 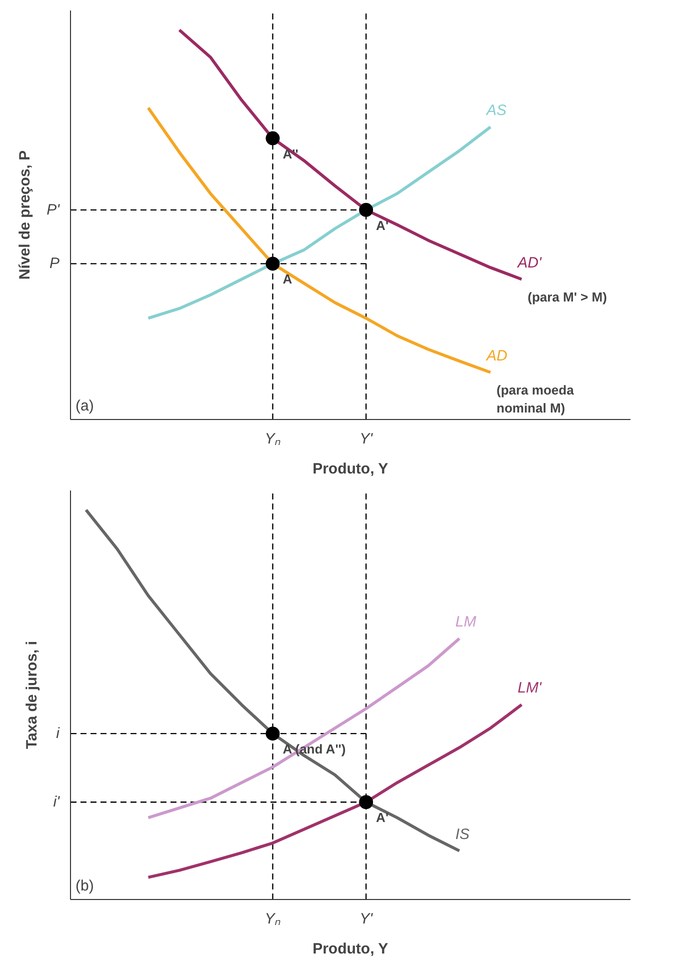 What do you see at coordinates (54, 263) in the screenshot?
I see `ref-line-label: P` at bounding box center [54, 263].